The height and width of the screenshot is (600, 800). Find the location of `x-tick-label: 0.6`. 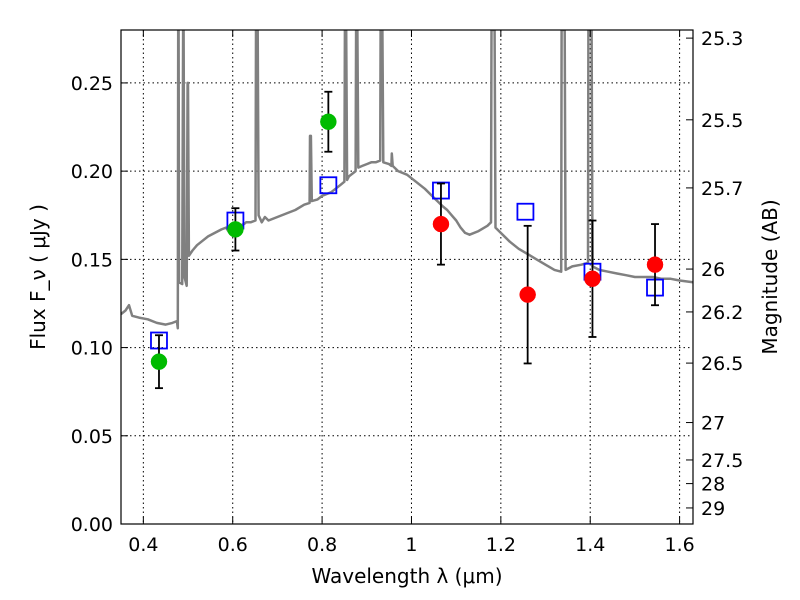

x-tick-label: 0.6 is located at coordinates (233, 545).